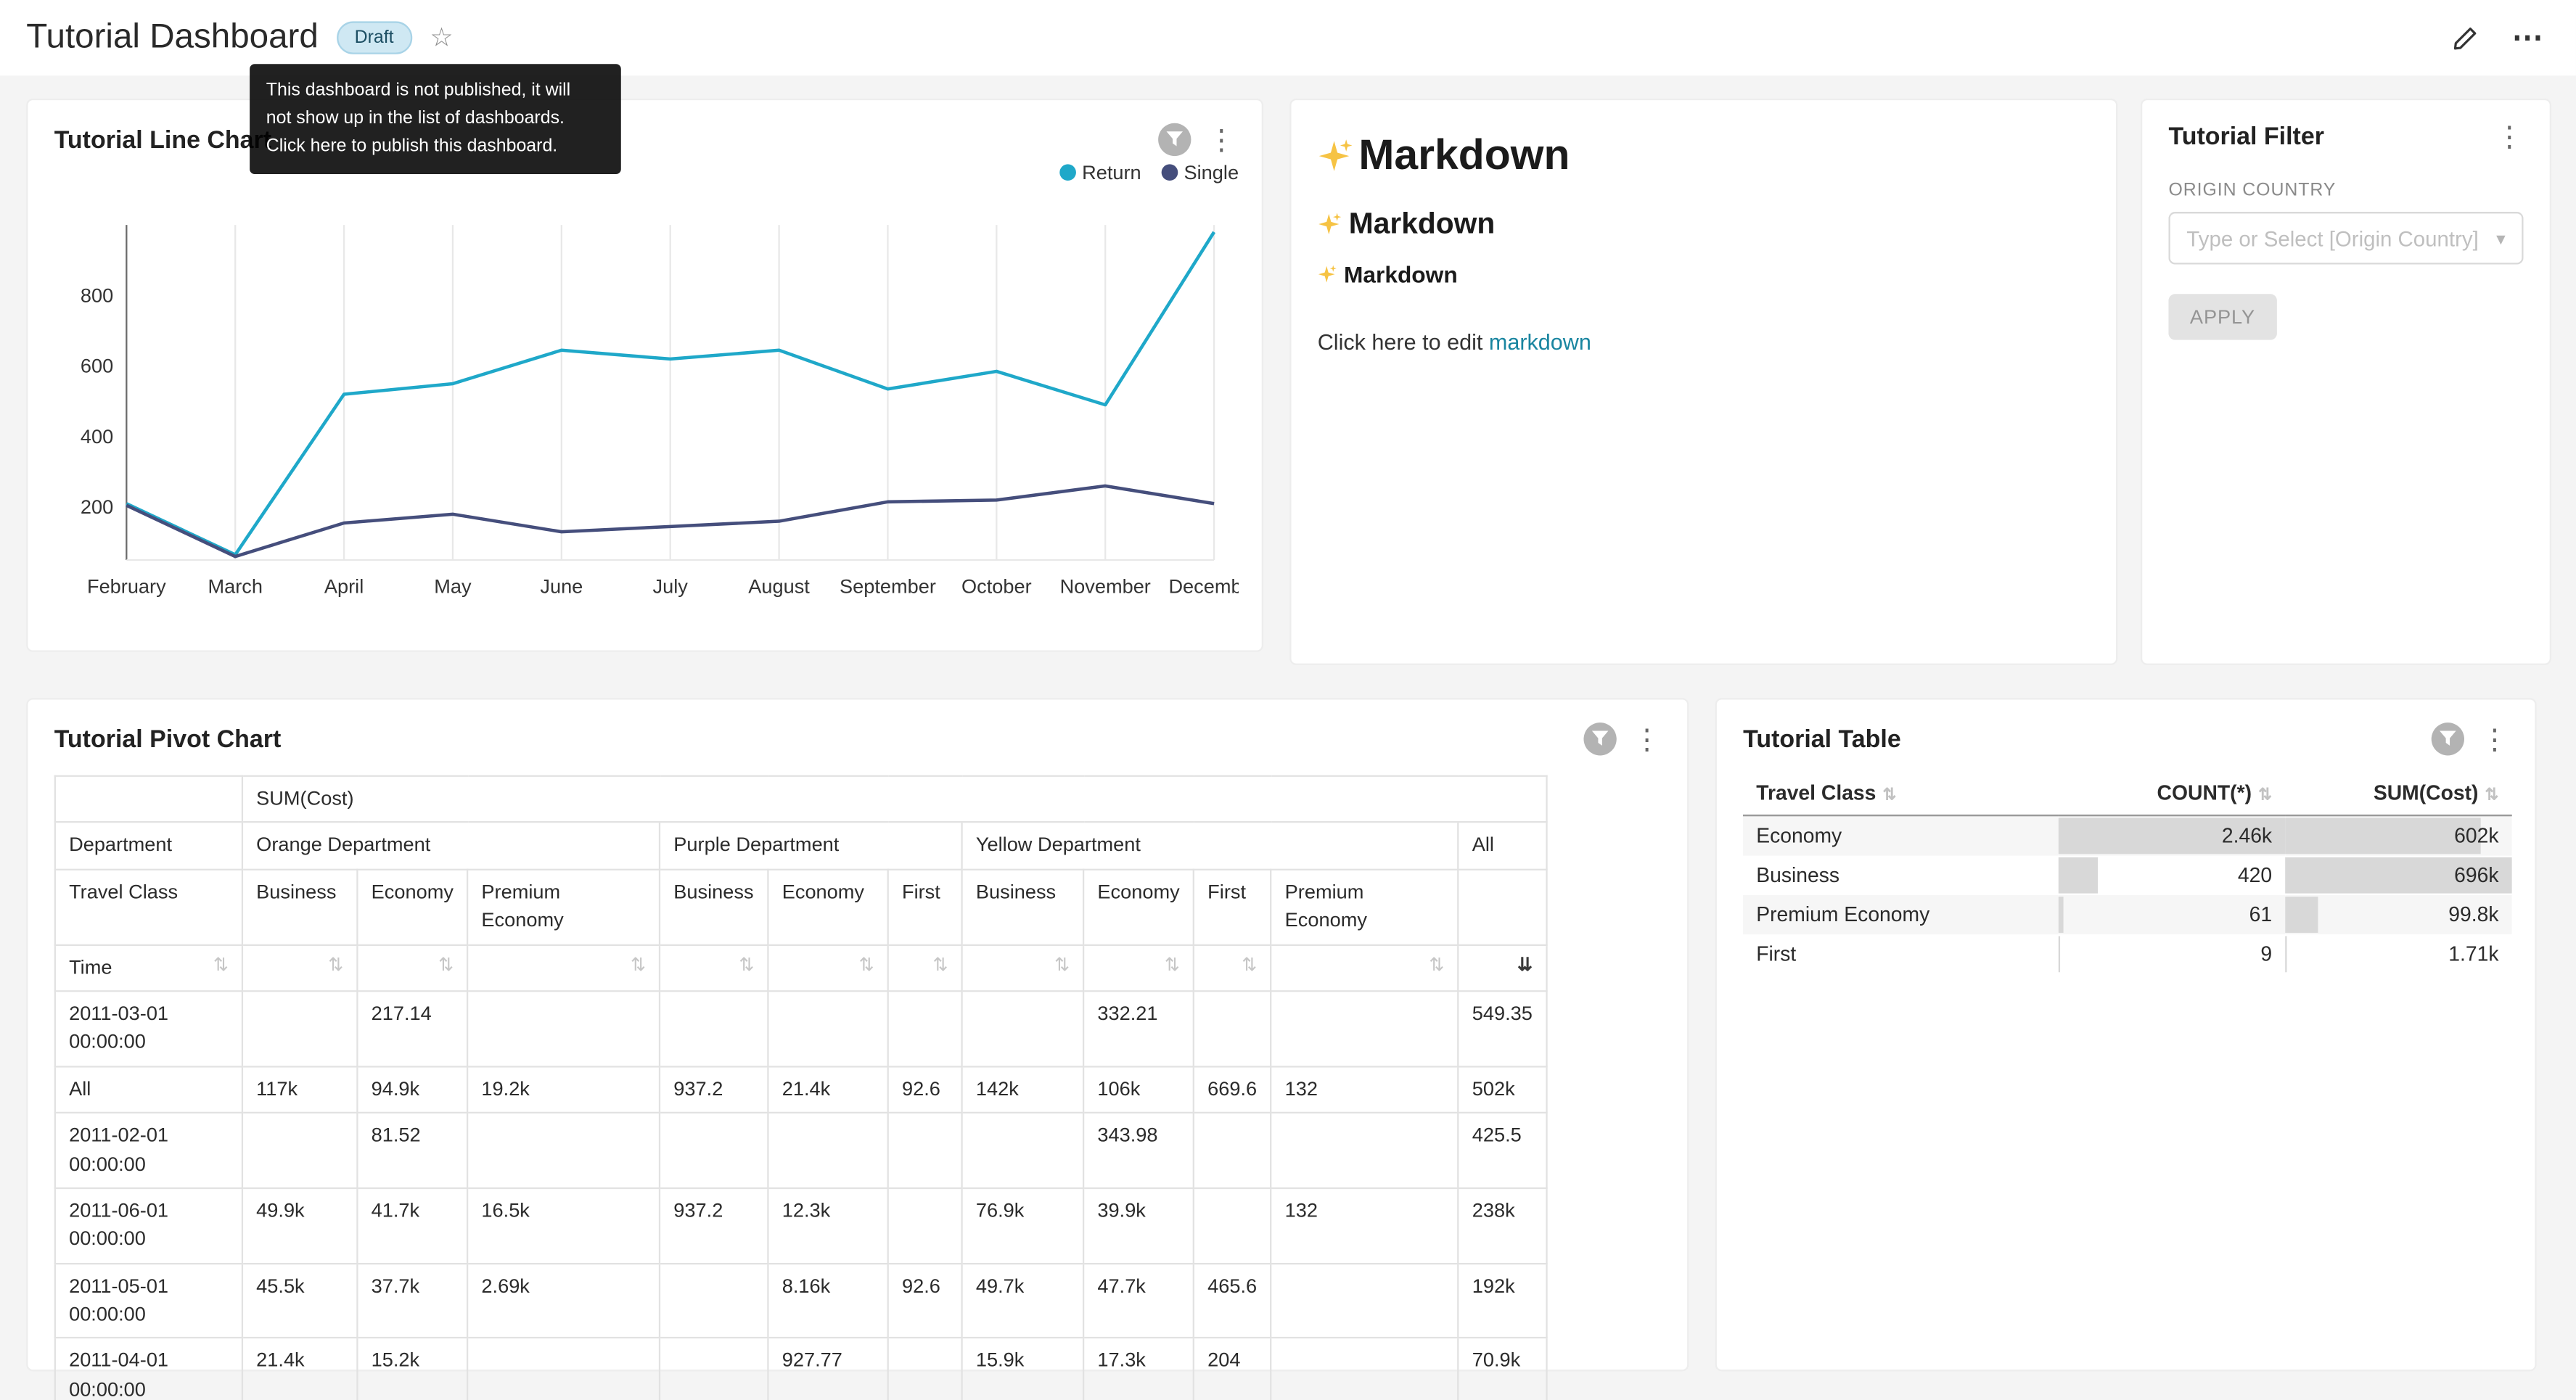  What do you see at coordinates (2527, 37) in the screenshot?
I see `more-menu-icon: ⋯` at bounding box center [2527, 37].